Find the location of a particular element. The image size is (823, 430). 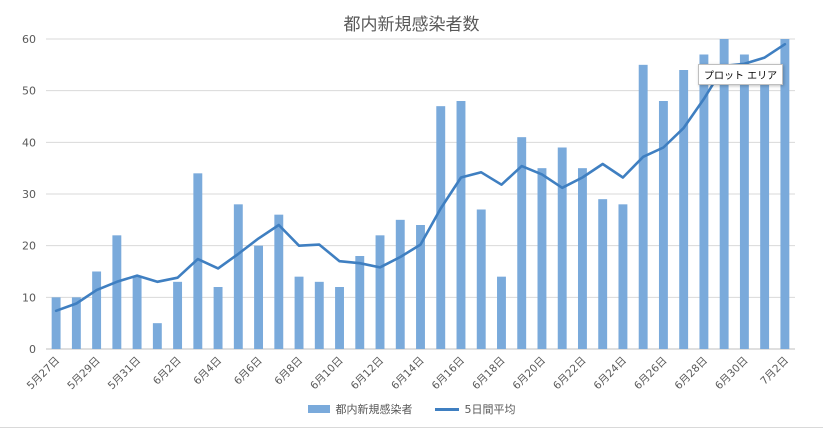

legend-swatch-bars is located at coordinates (318, 409).